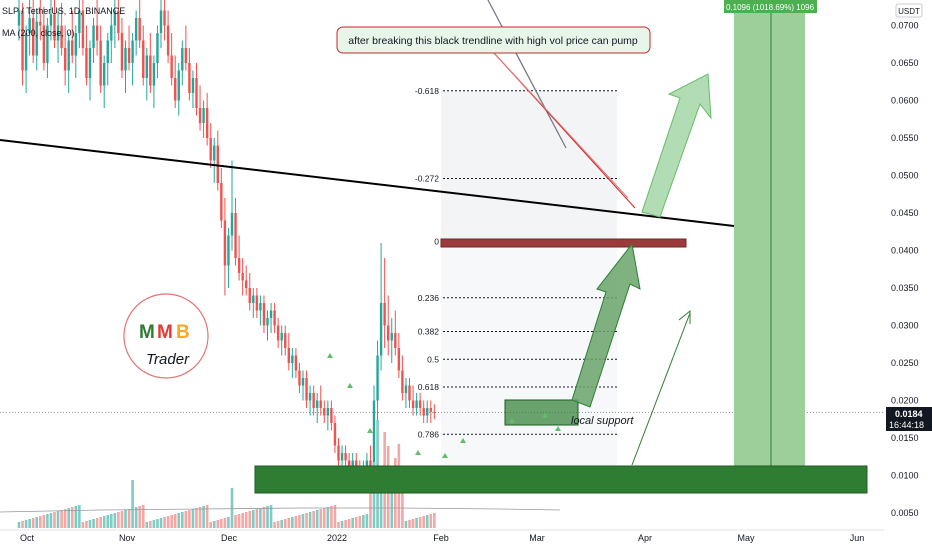 Image resolution: width=932 pixels, height=550 pixels. Describe the element at coordinates (905, 513) in the screenshot. I see `price-tick-label: 0.0050` at that location.